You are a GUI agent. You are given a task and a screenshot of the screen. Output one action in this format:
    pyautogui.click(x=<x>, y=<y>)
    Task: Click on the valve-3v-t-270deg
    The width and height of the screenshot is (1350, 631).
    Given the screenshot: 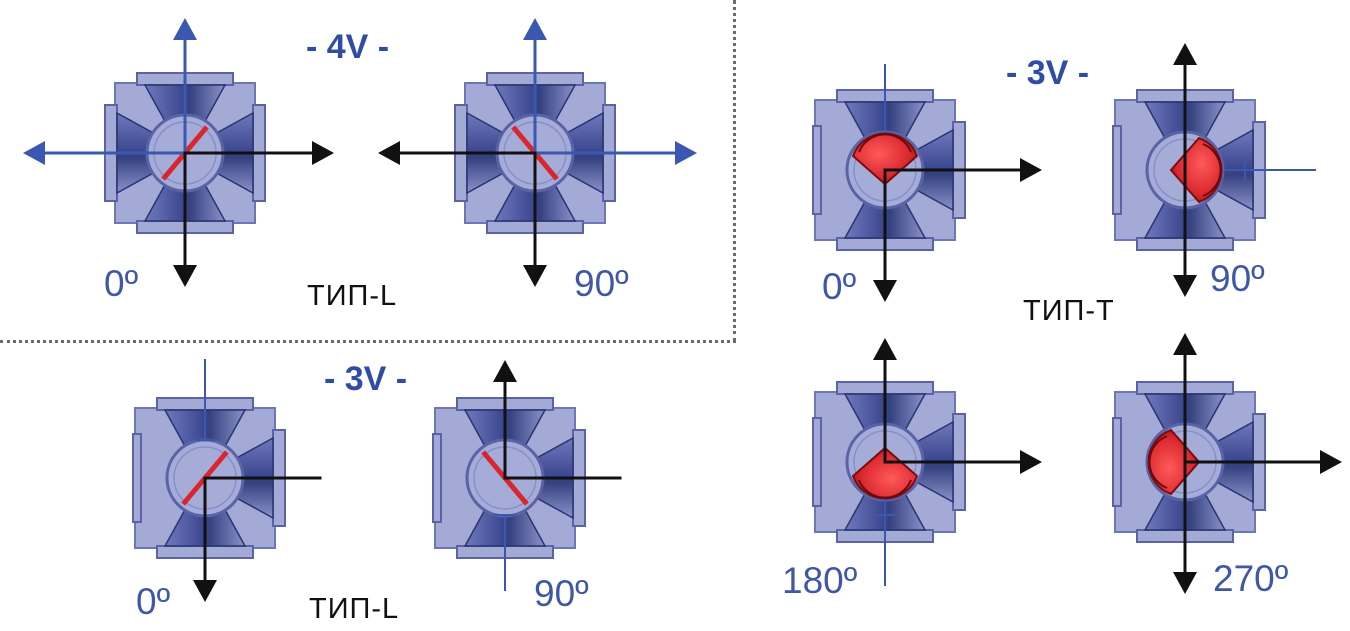 What is the action you would take?
    pyautogui.click(x=1227, y=463)
    